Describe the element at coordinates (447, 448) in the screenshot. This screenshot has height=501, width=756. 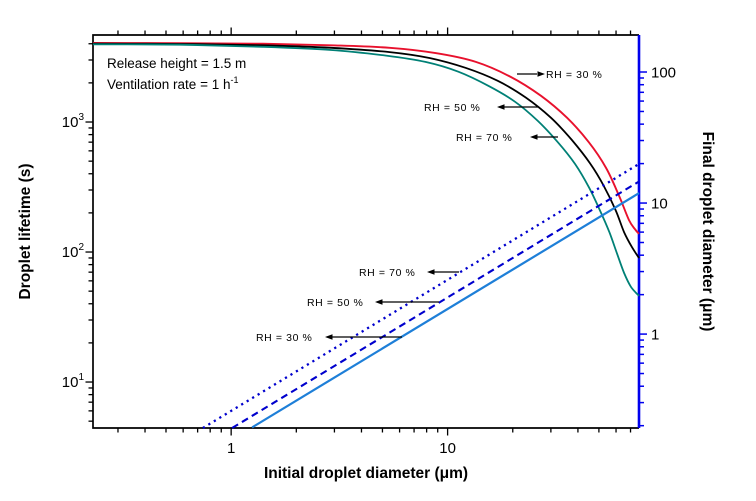
I see `x-tick-label: 10` at that location.